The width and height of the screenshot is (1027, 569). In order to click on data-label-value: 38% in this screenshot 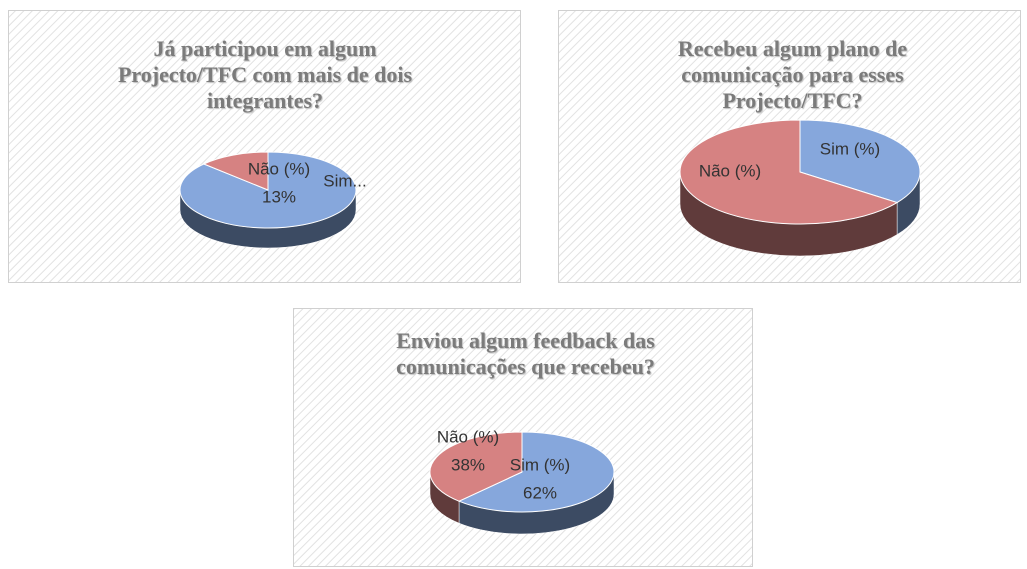, I will do `click(468, 464)`.